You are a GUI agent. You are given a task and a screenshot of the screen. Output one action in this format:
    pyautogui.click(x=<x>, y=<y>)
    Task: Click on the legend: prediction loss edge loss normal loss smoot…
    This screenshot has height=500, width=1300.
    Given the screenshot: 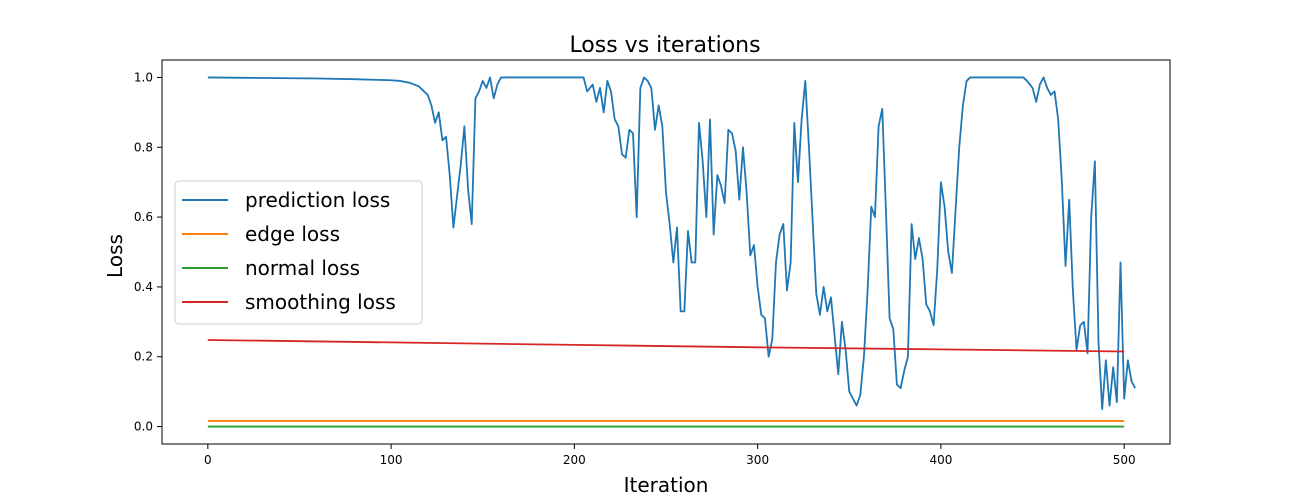 What is the action you would take?
    pyautogui.click(x=298, y=252)
    